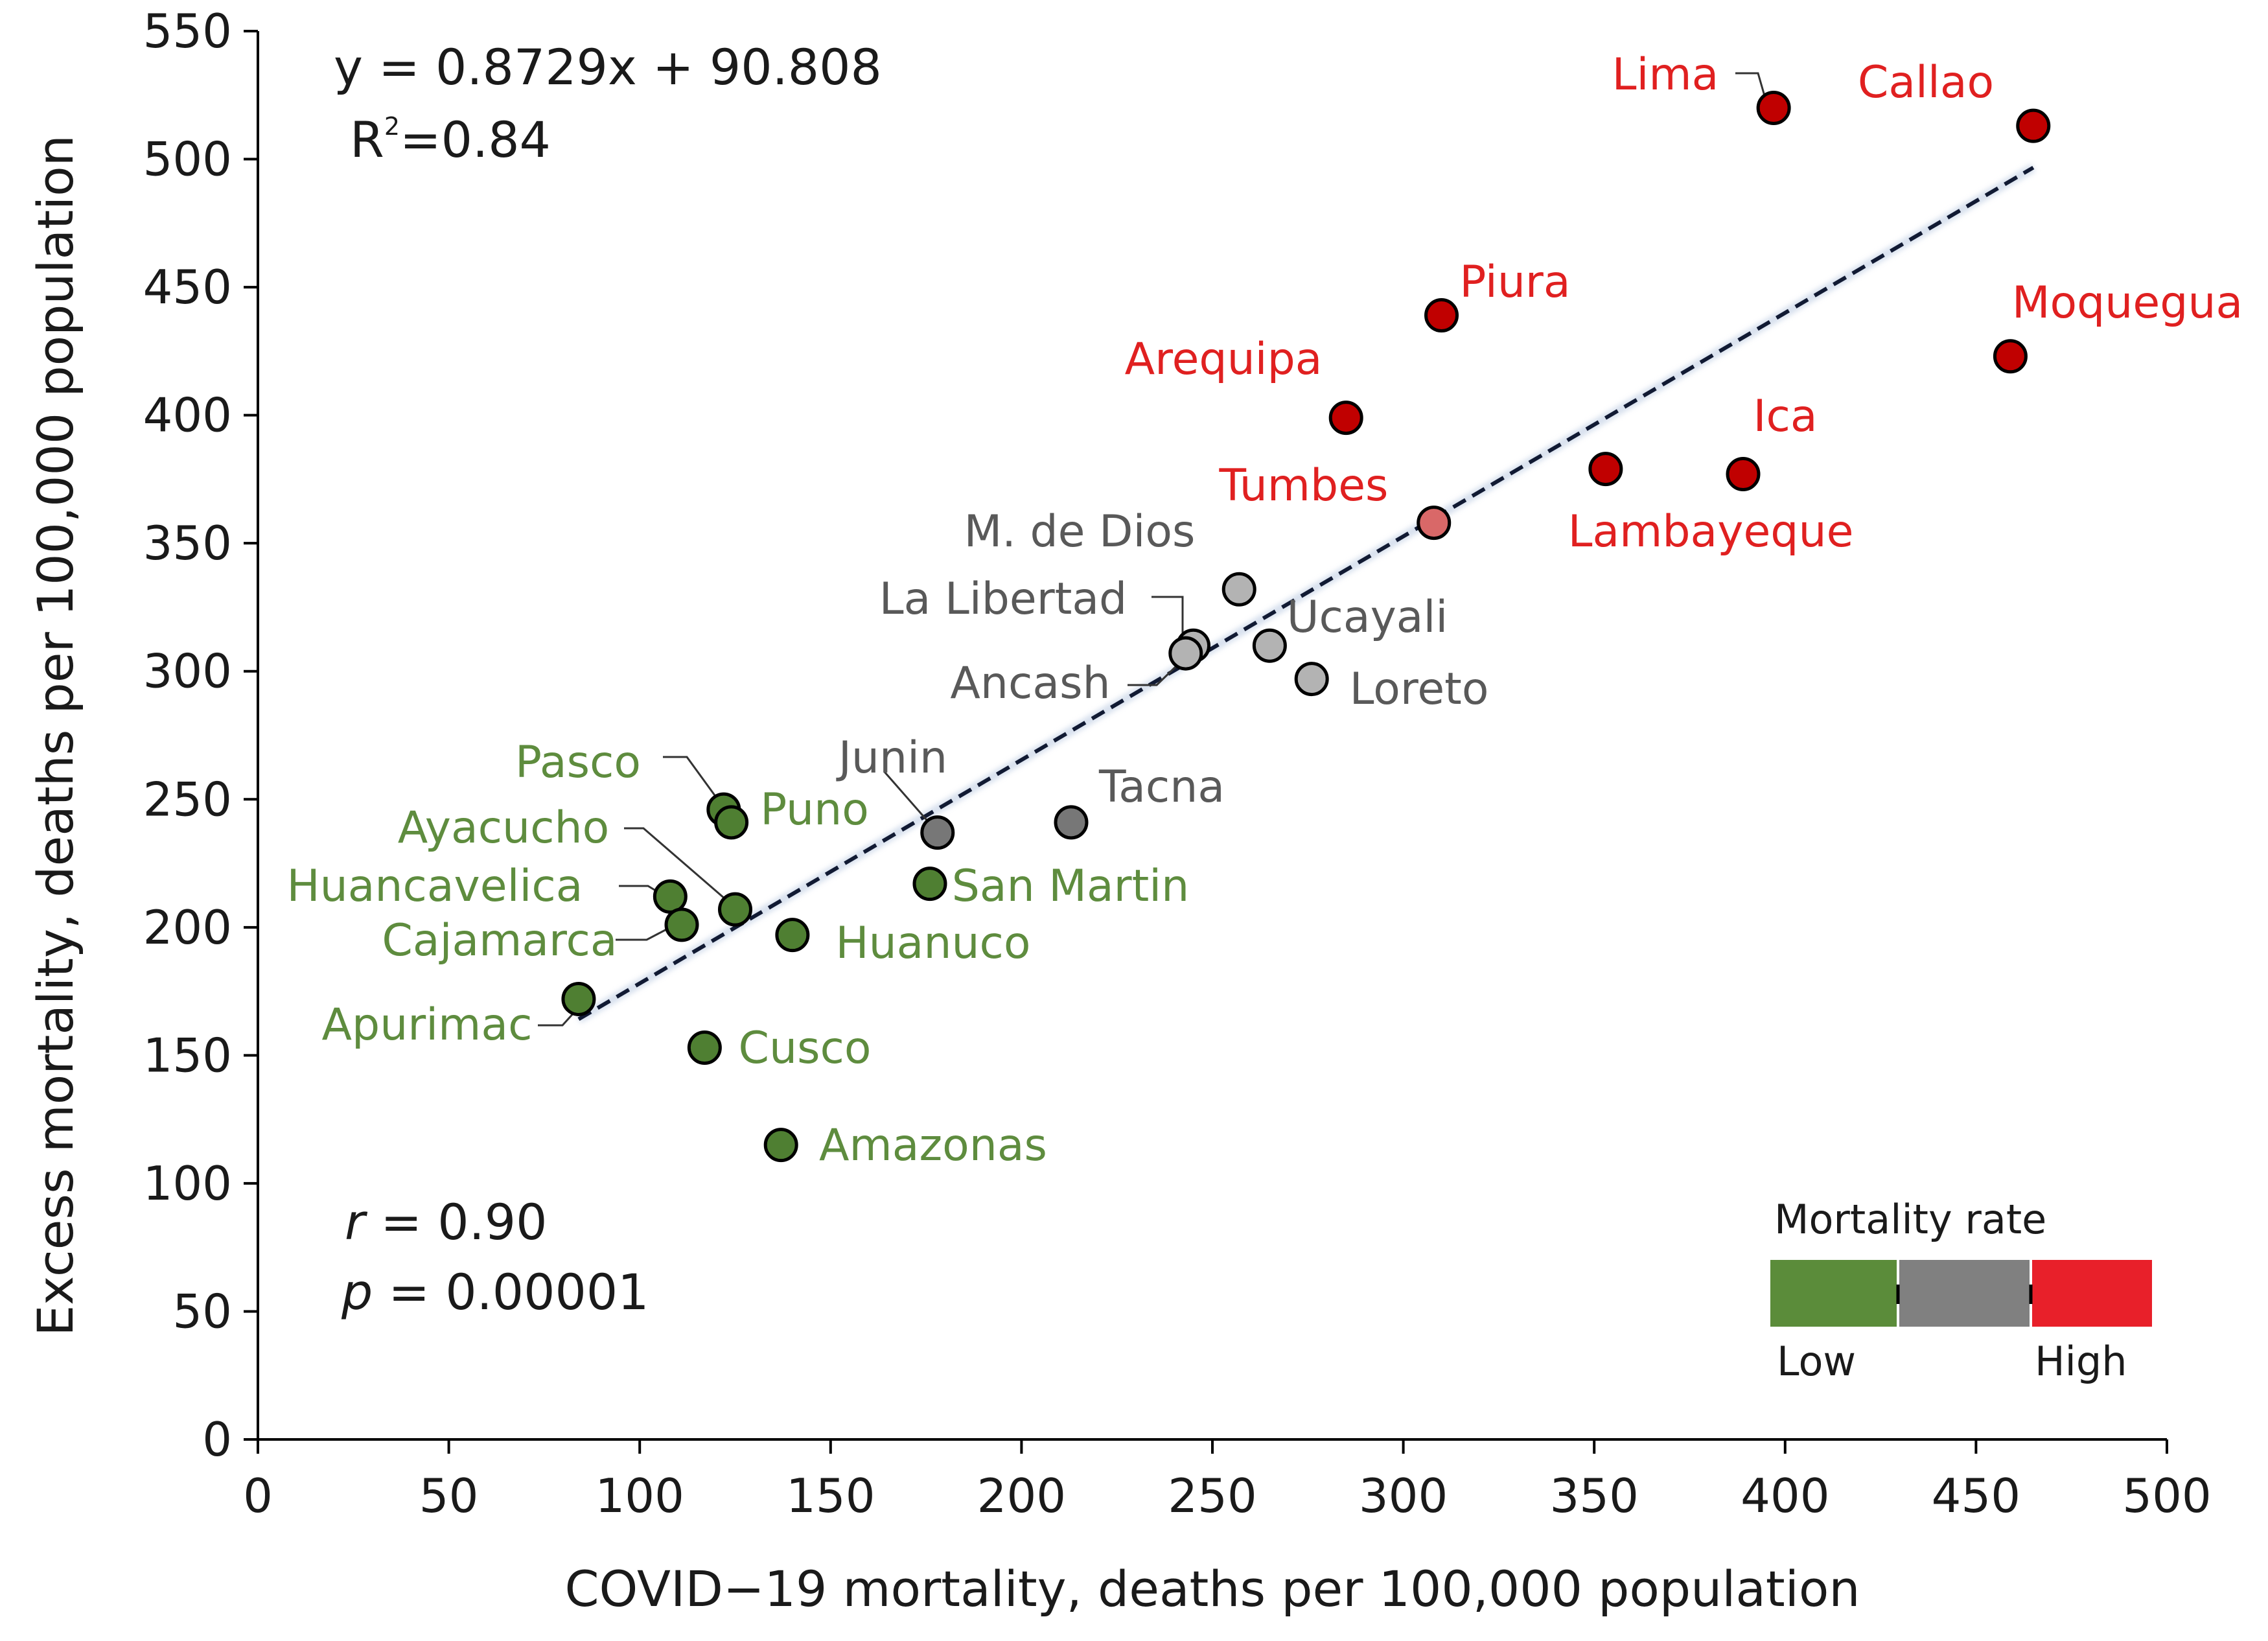  I want to click on x-tick-label: 0, so click(258, 1496).